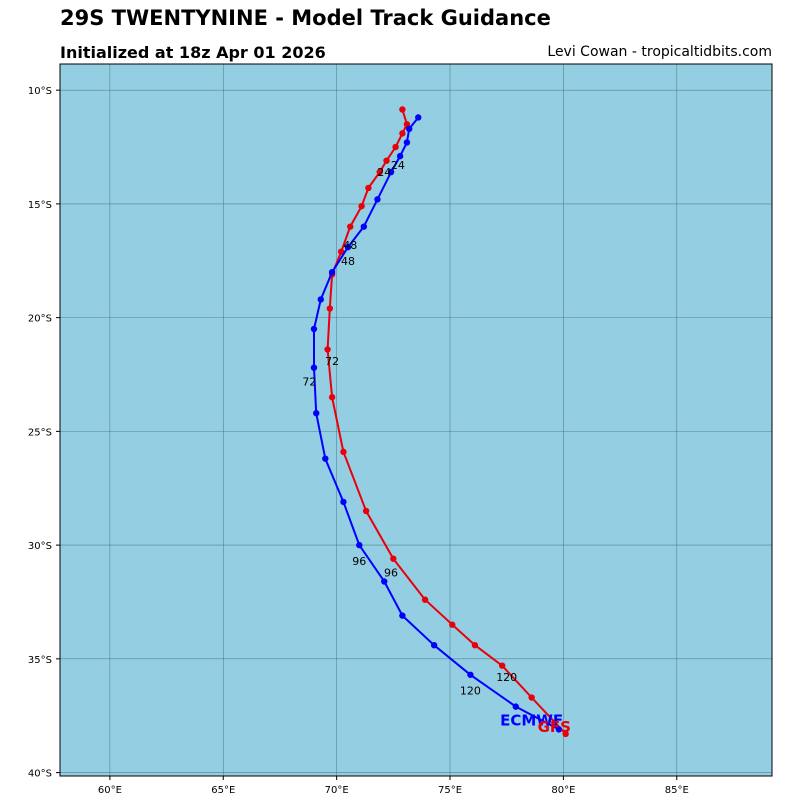 Image resolution: width=800 pixels, height=800 pixels. I want to click on x-tick-label: 70°E, so click(337, 790).